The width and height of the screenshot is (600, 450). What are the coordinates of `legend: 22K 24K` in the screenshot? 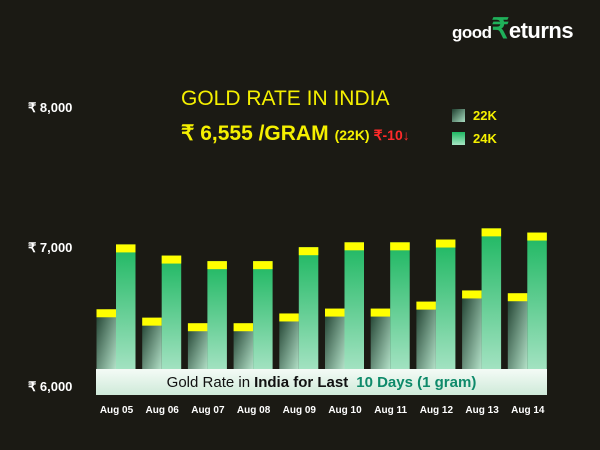 It's located at (474, 127).